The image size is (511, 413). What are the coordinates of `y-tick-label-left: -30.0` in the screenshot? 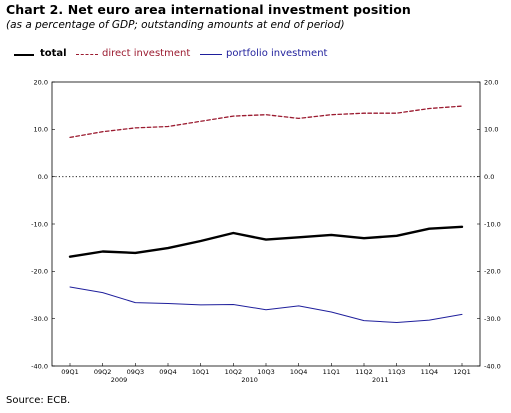 It's located at (39, 319).